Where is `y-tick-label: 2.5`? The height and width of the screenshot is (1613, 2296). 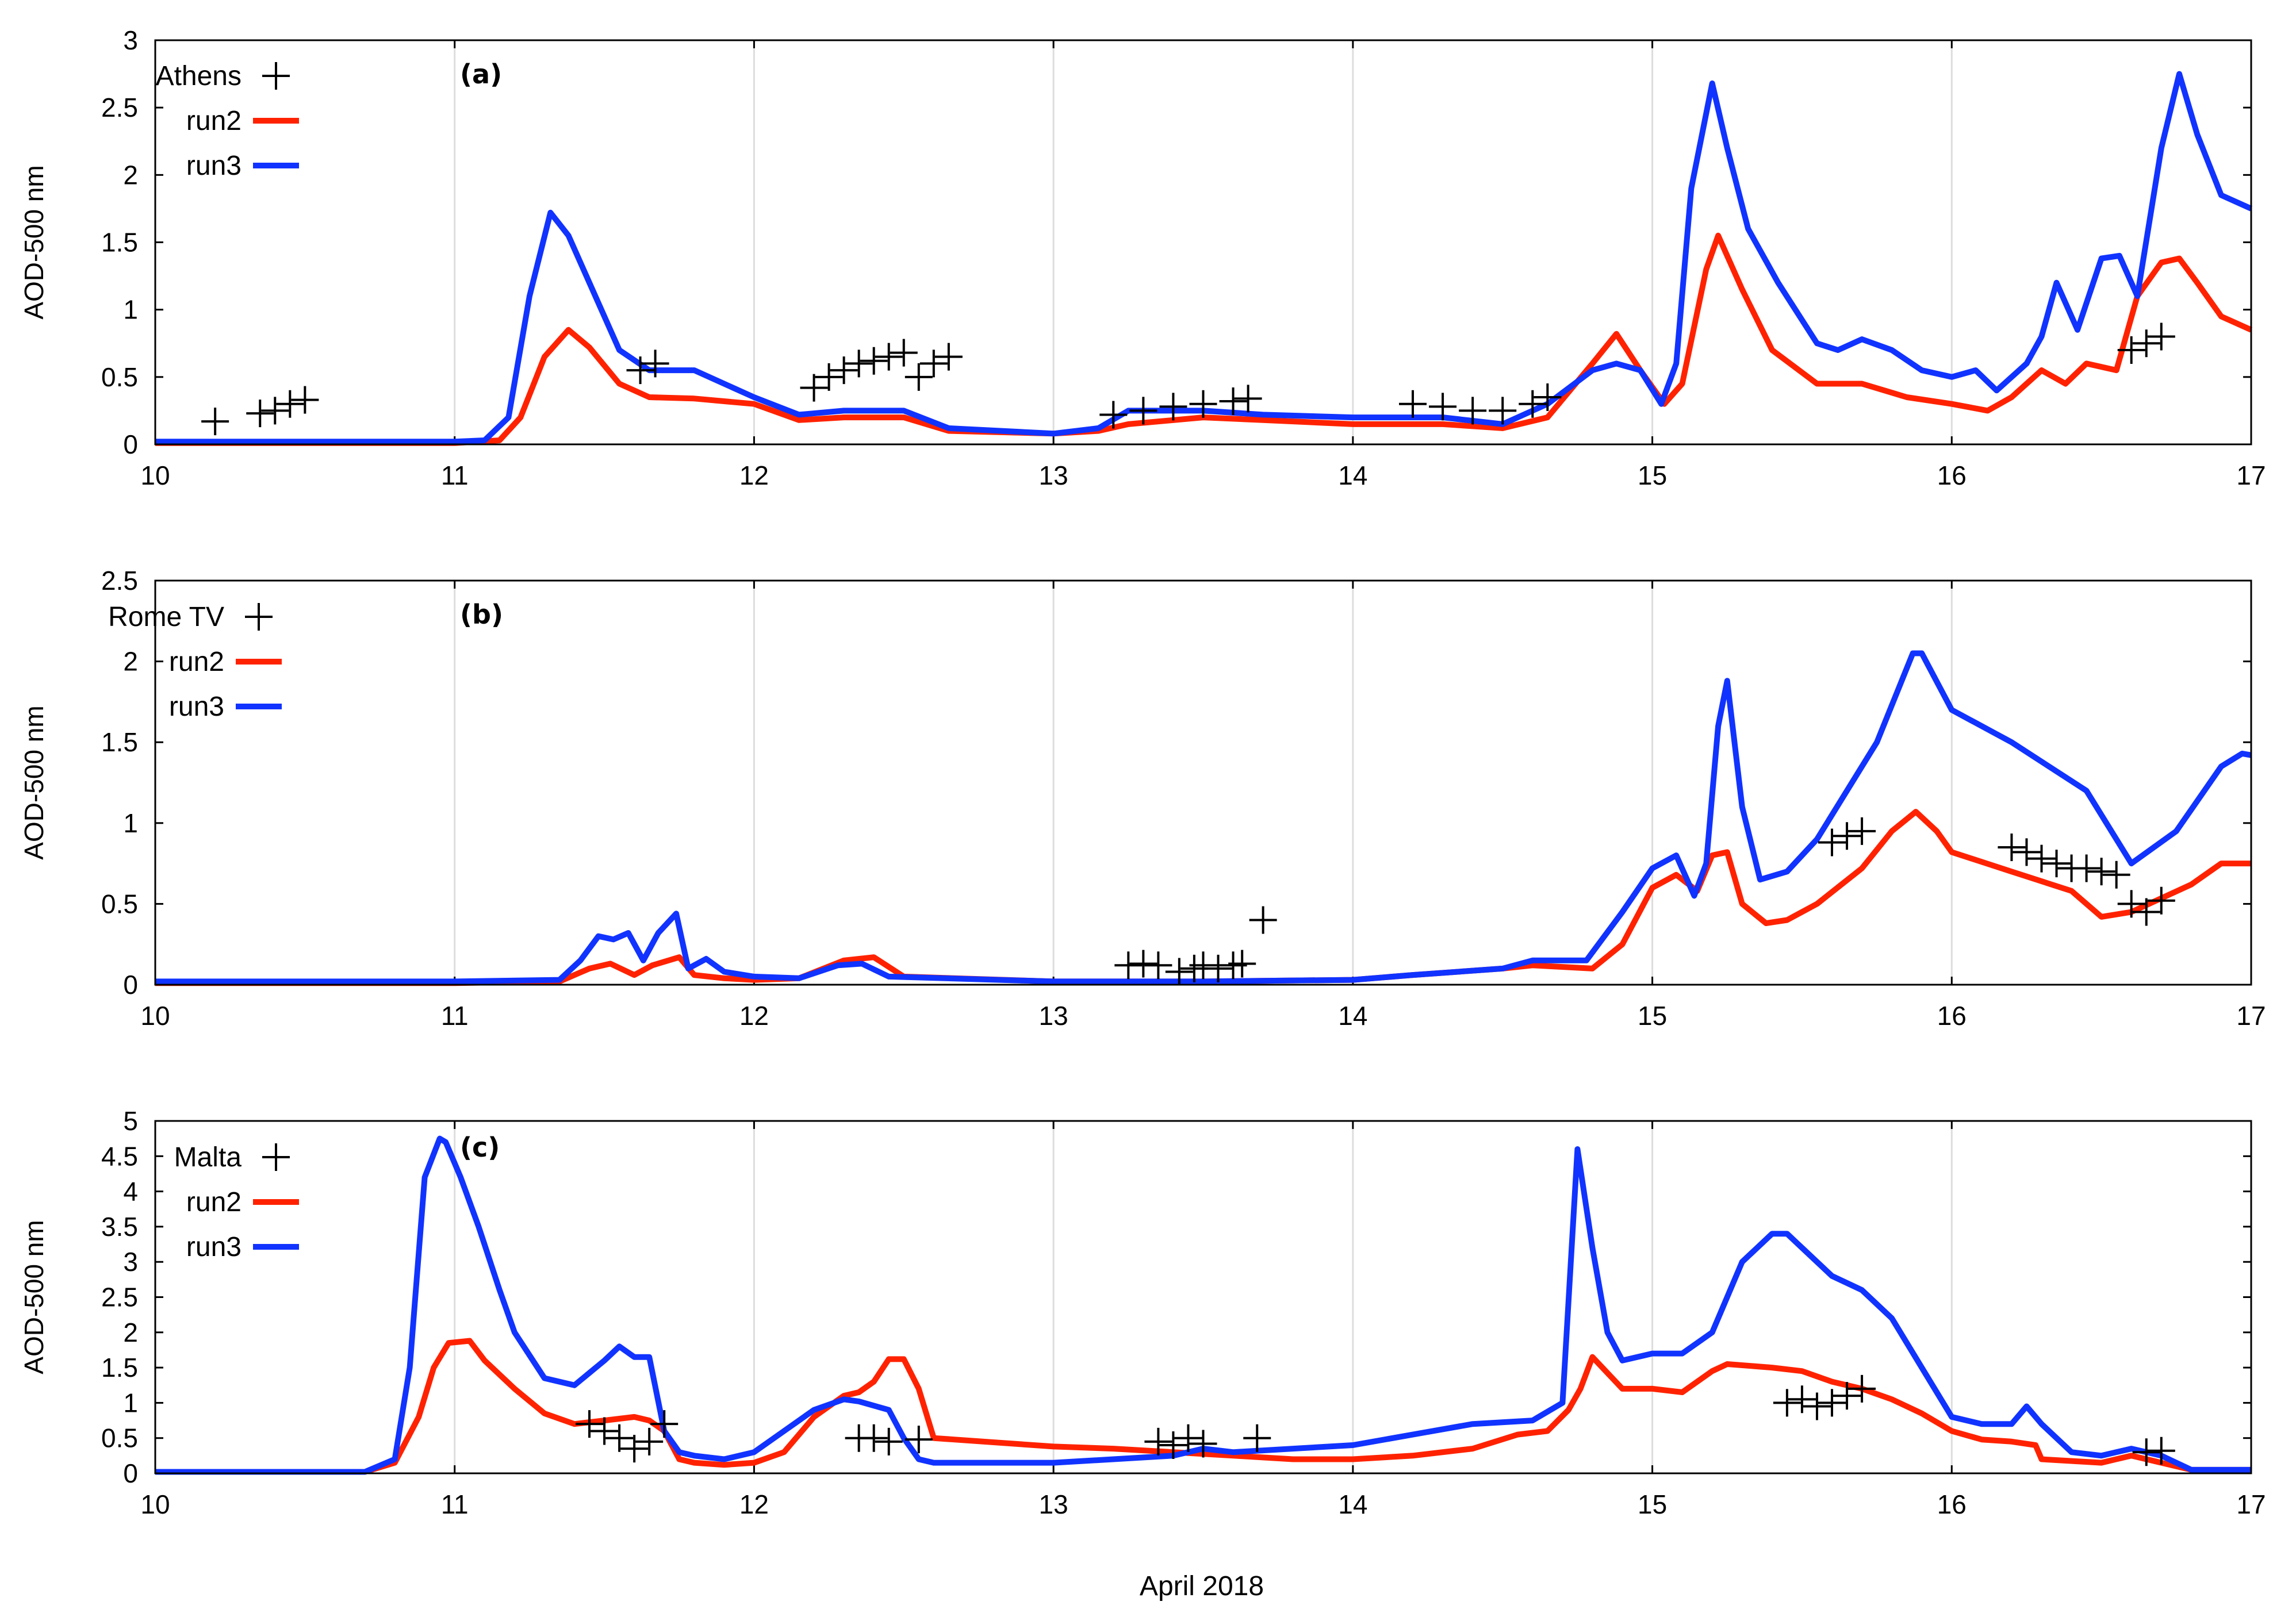
y-tick-label: 2.5 is located at coordinates (120, 581).